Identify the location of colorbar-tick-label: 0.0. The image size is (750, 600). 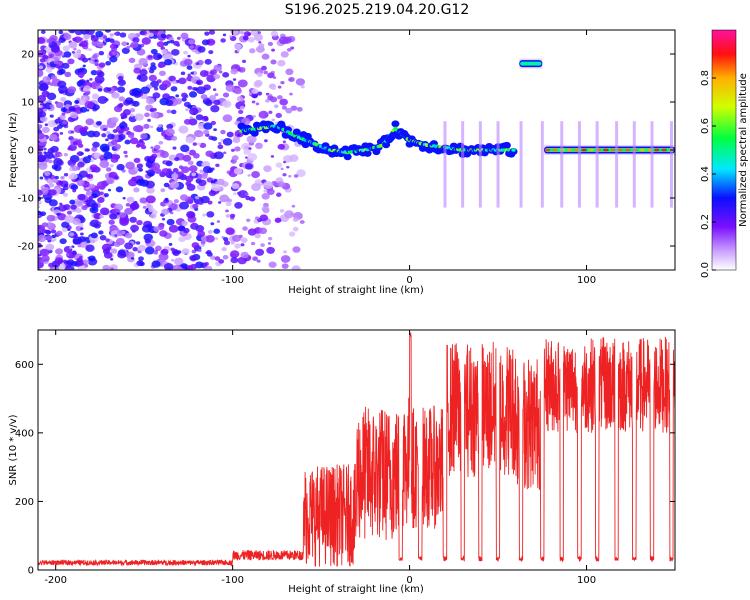
(705, 270).